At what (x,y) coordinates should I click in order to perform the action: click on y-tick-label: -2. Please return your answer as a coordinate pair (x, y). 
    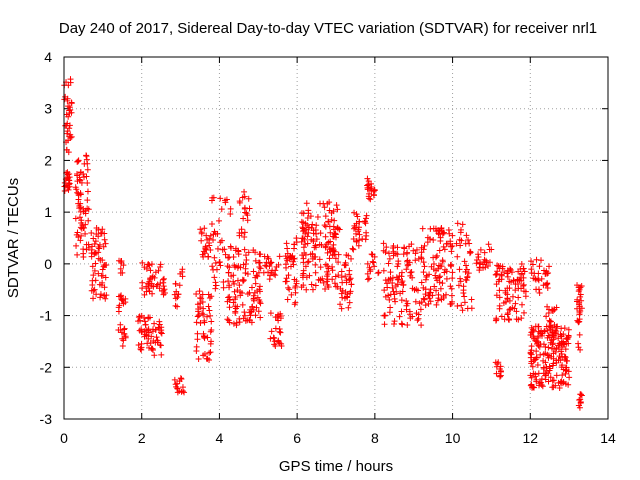
    Looking at the image, I should click on (46, 367).